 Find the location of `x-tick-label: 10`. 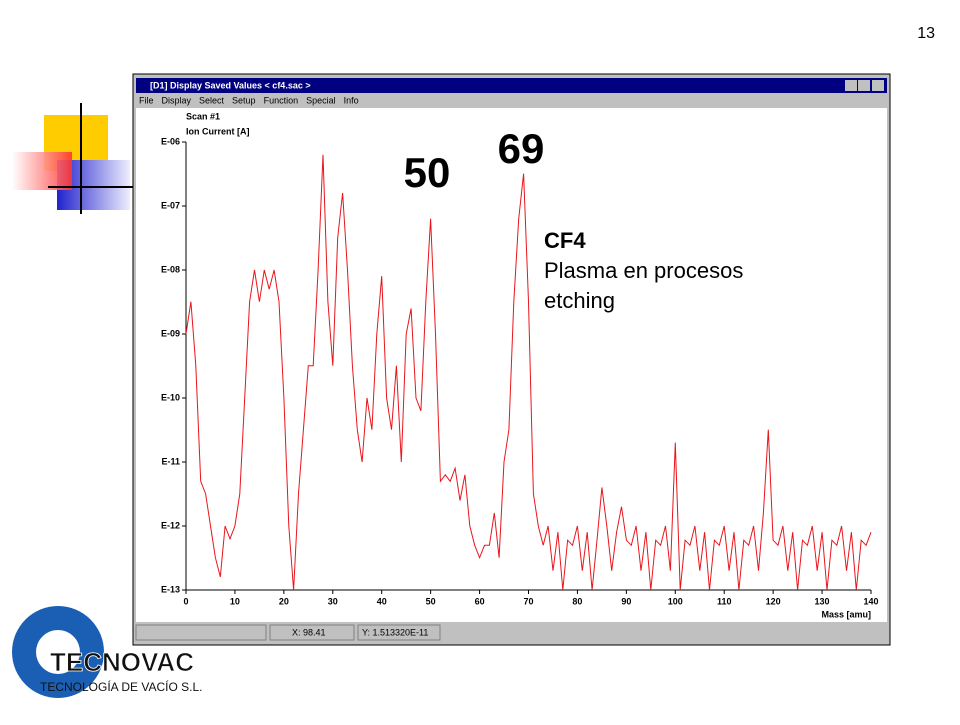

x-tick-label: 10 is located at coordinates (235, 601).